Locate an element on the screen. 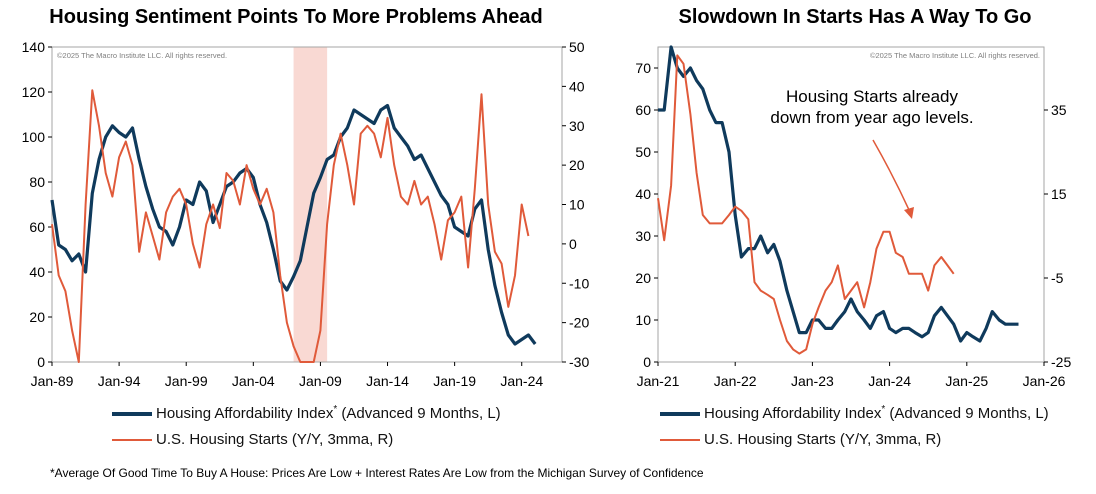  right-y-right-tick-label: -25 is located at coordinates (1061, 362).